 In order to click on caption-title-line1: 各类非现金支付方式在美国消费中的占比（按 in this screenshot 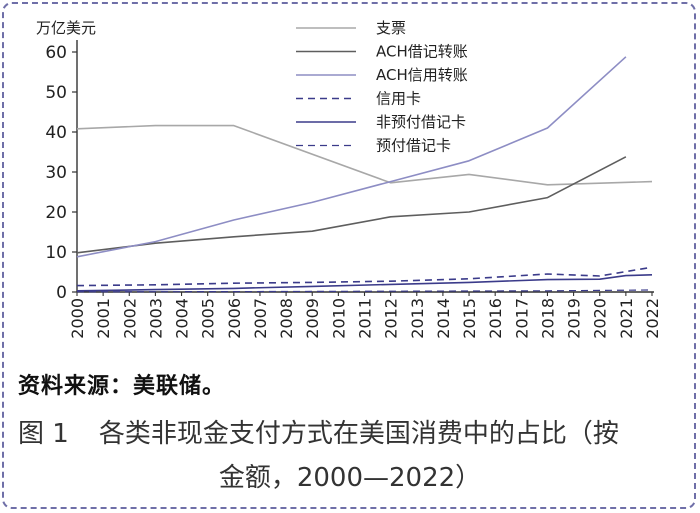, I will do `click(358, 434)`.